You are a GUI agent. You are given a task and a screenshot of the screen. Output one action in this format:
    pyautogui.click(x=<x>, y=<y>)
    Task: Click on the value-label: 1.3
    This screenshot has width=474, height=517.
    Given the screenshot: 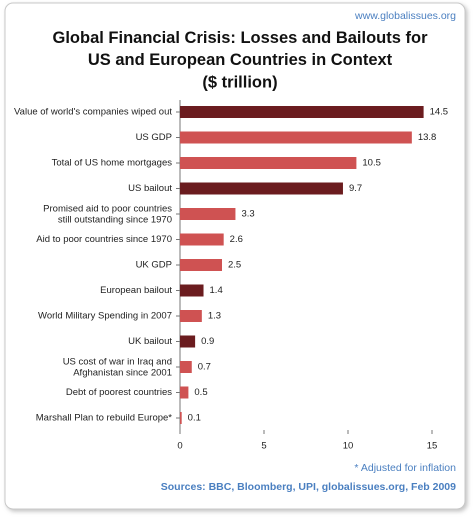 What is the action you would take?
    pyautogui.click(x=214, y=316)
    